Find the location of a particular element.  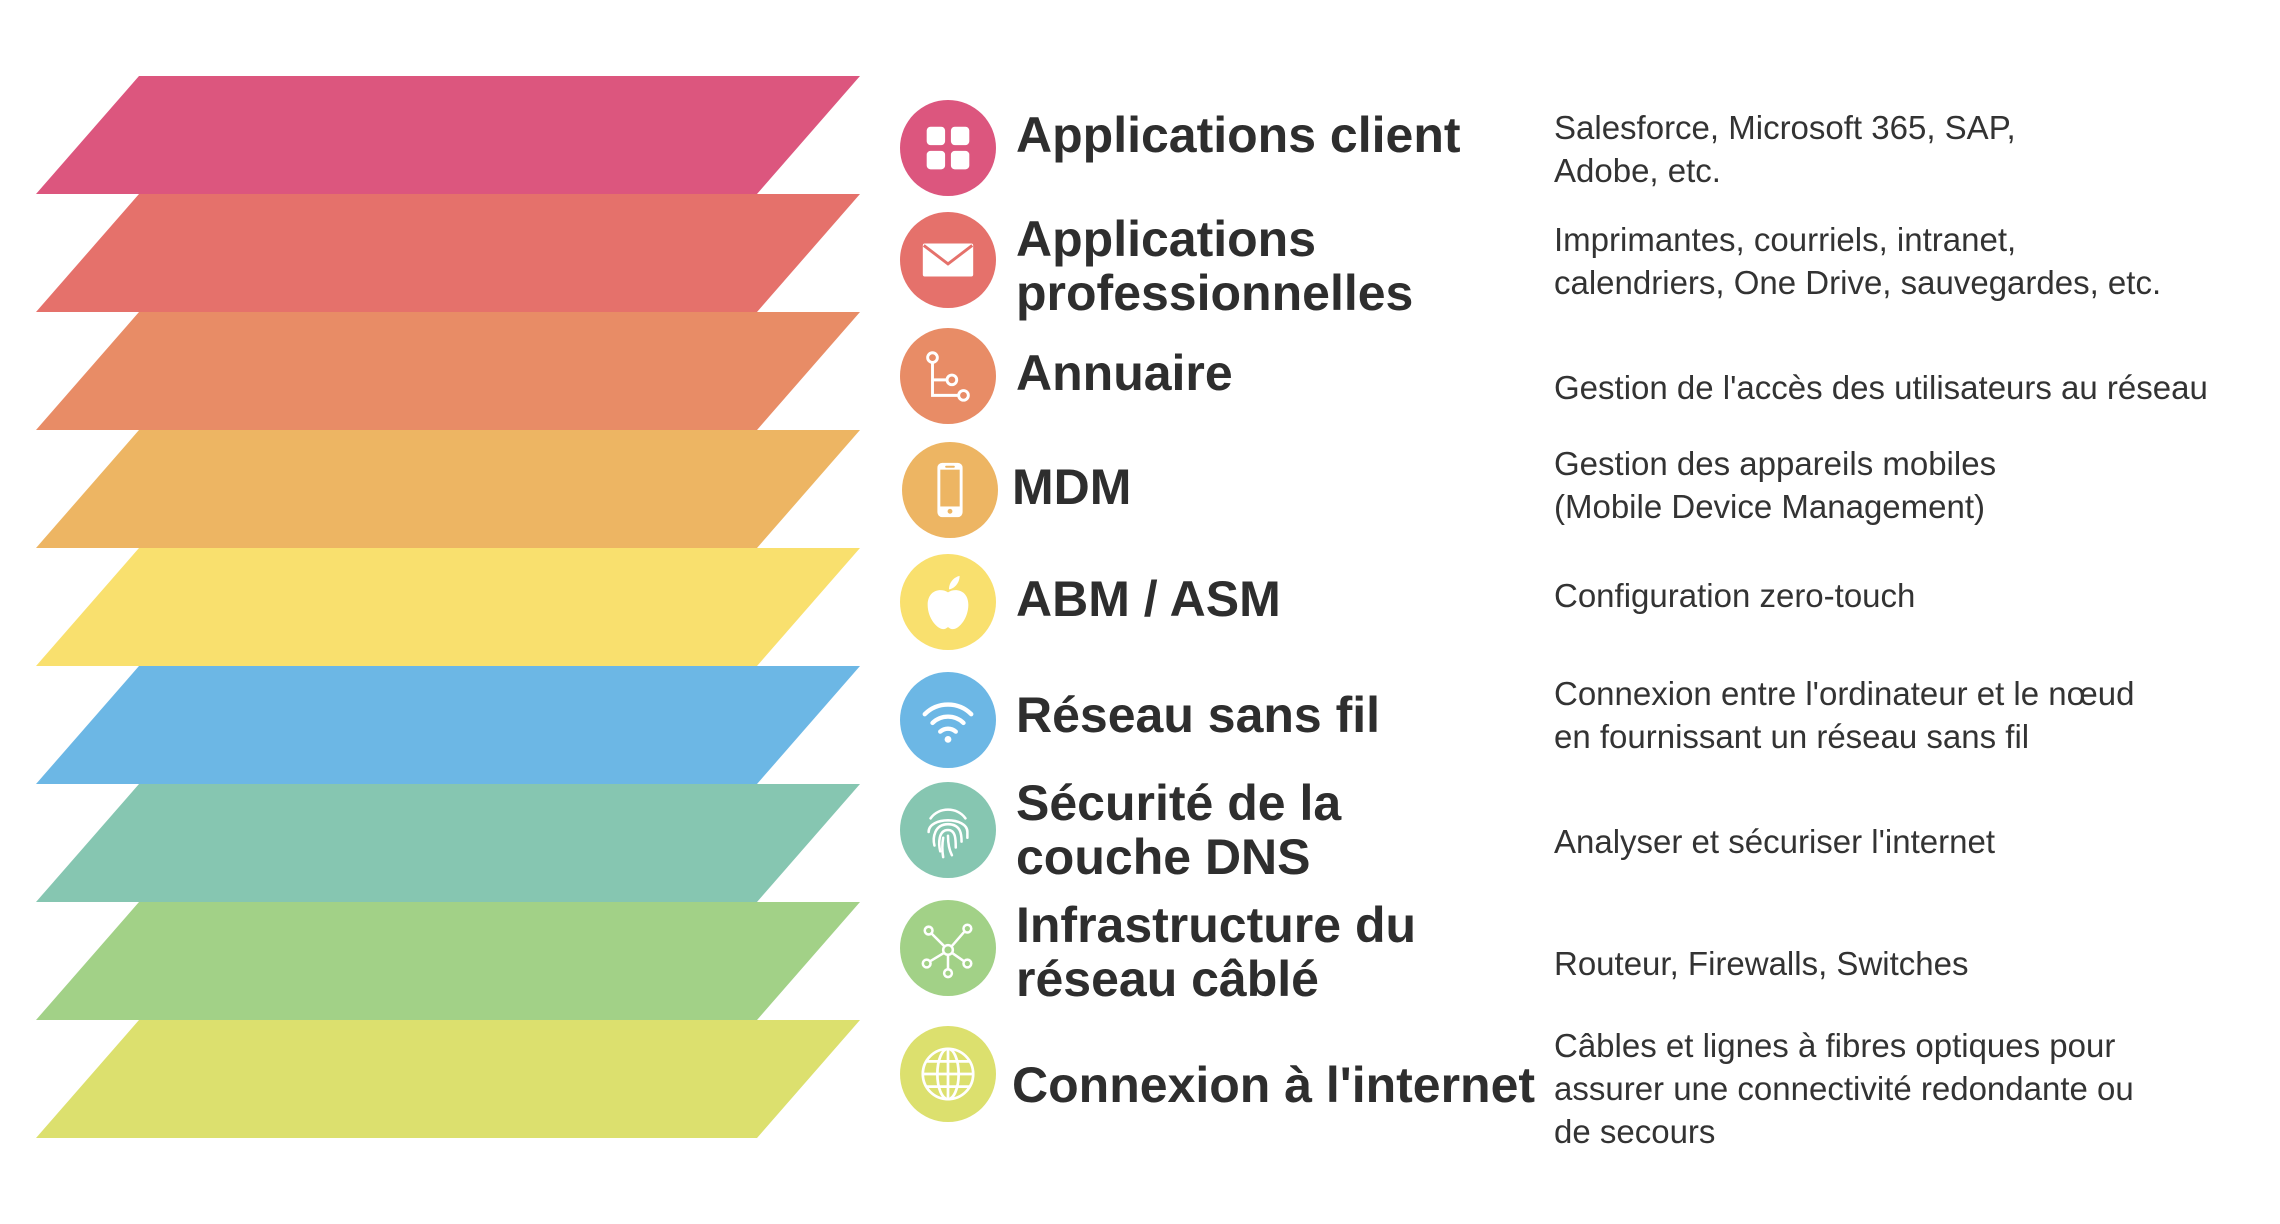

layer-description: Routeur, Firewalls, Switches is located at coordinates (1761, 963).